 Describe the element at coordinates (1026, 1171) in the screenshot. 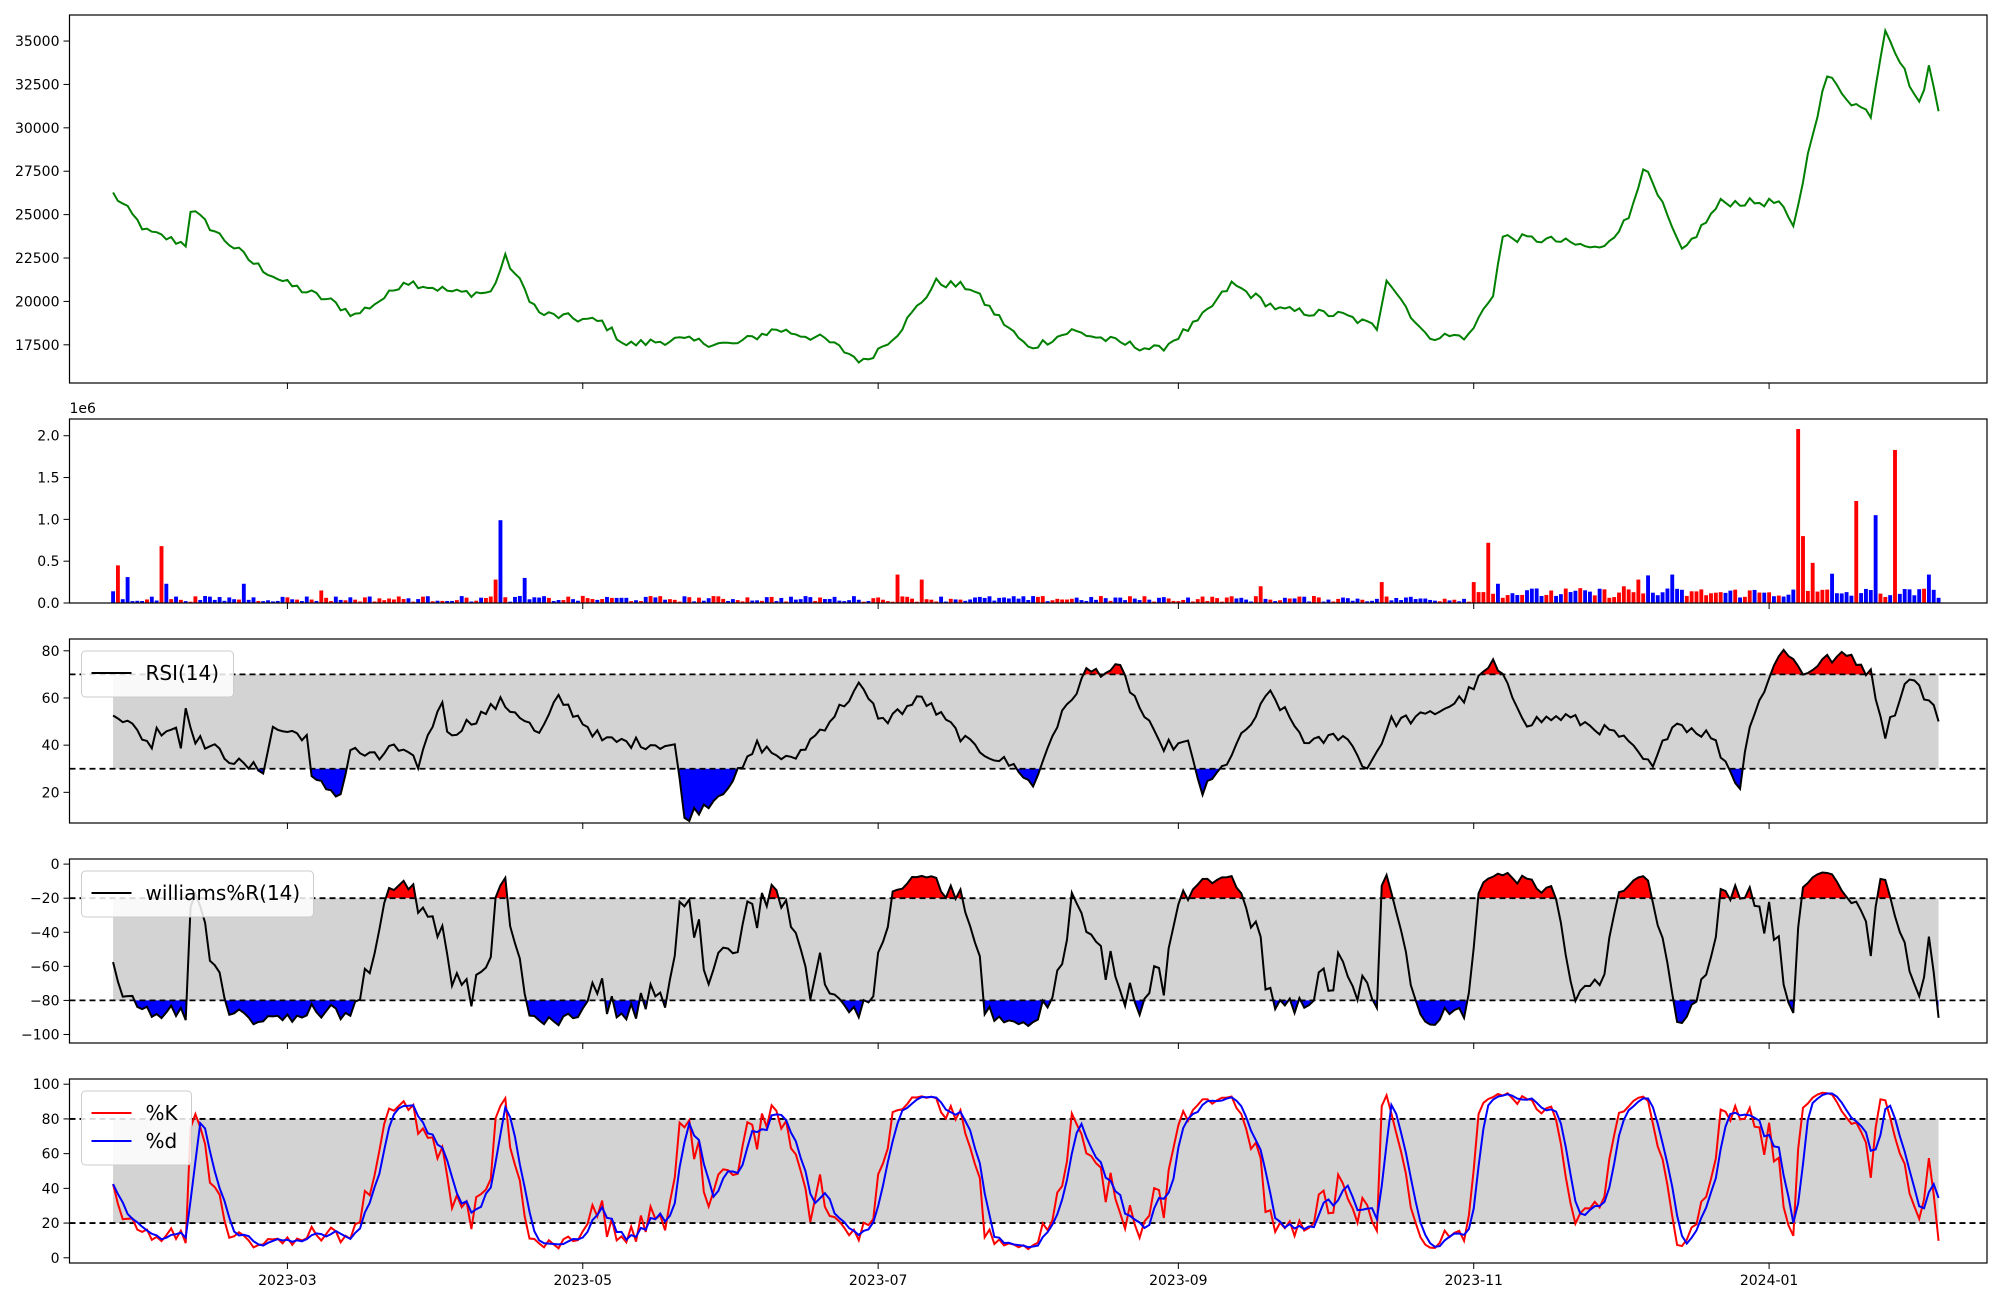

I see `neutral-band` at that location.